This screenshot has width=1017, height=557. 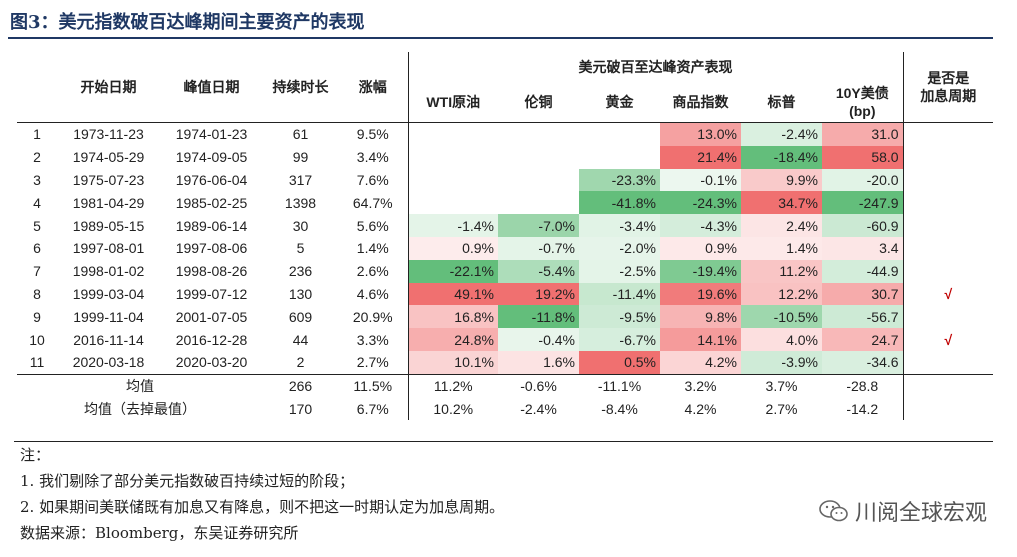 What do you see at coordinates (452, 339) in the screenshot?
I see `row-asset-value: 24.8%` at bounding box center [452, 339].